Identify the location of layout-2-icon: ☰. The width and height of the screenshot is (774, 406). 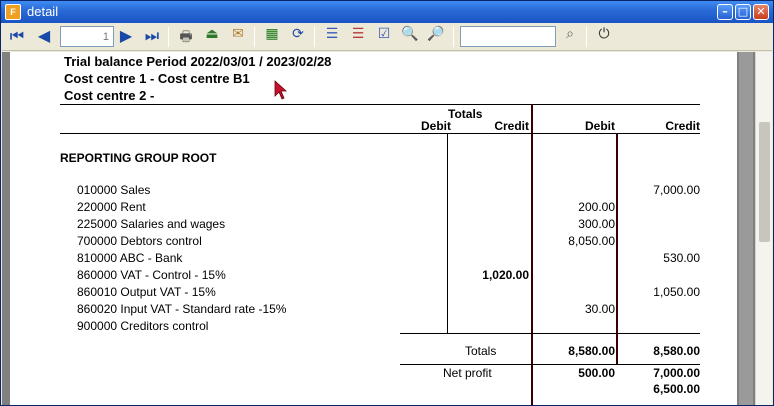
(358, 34).